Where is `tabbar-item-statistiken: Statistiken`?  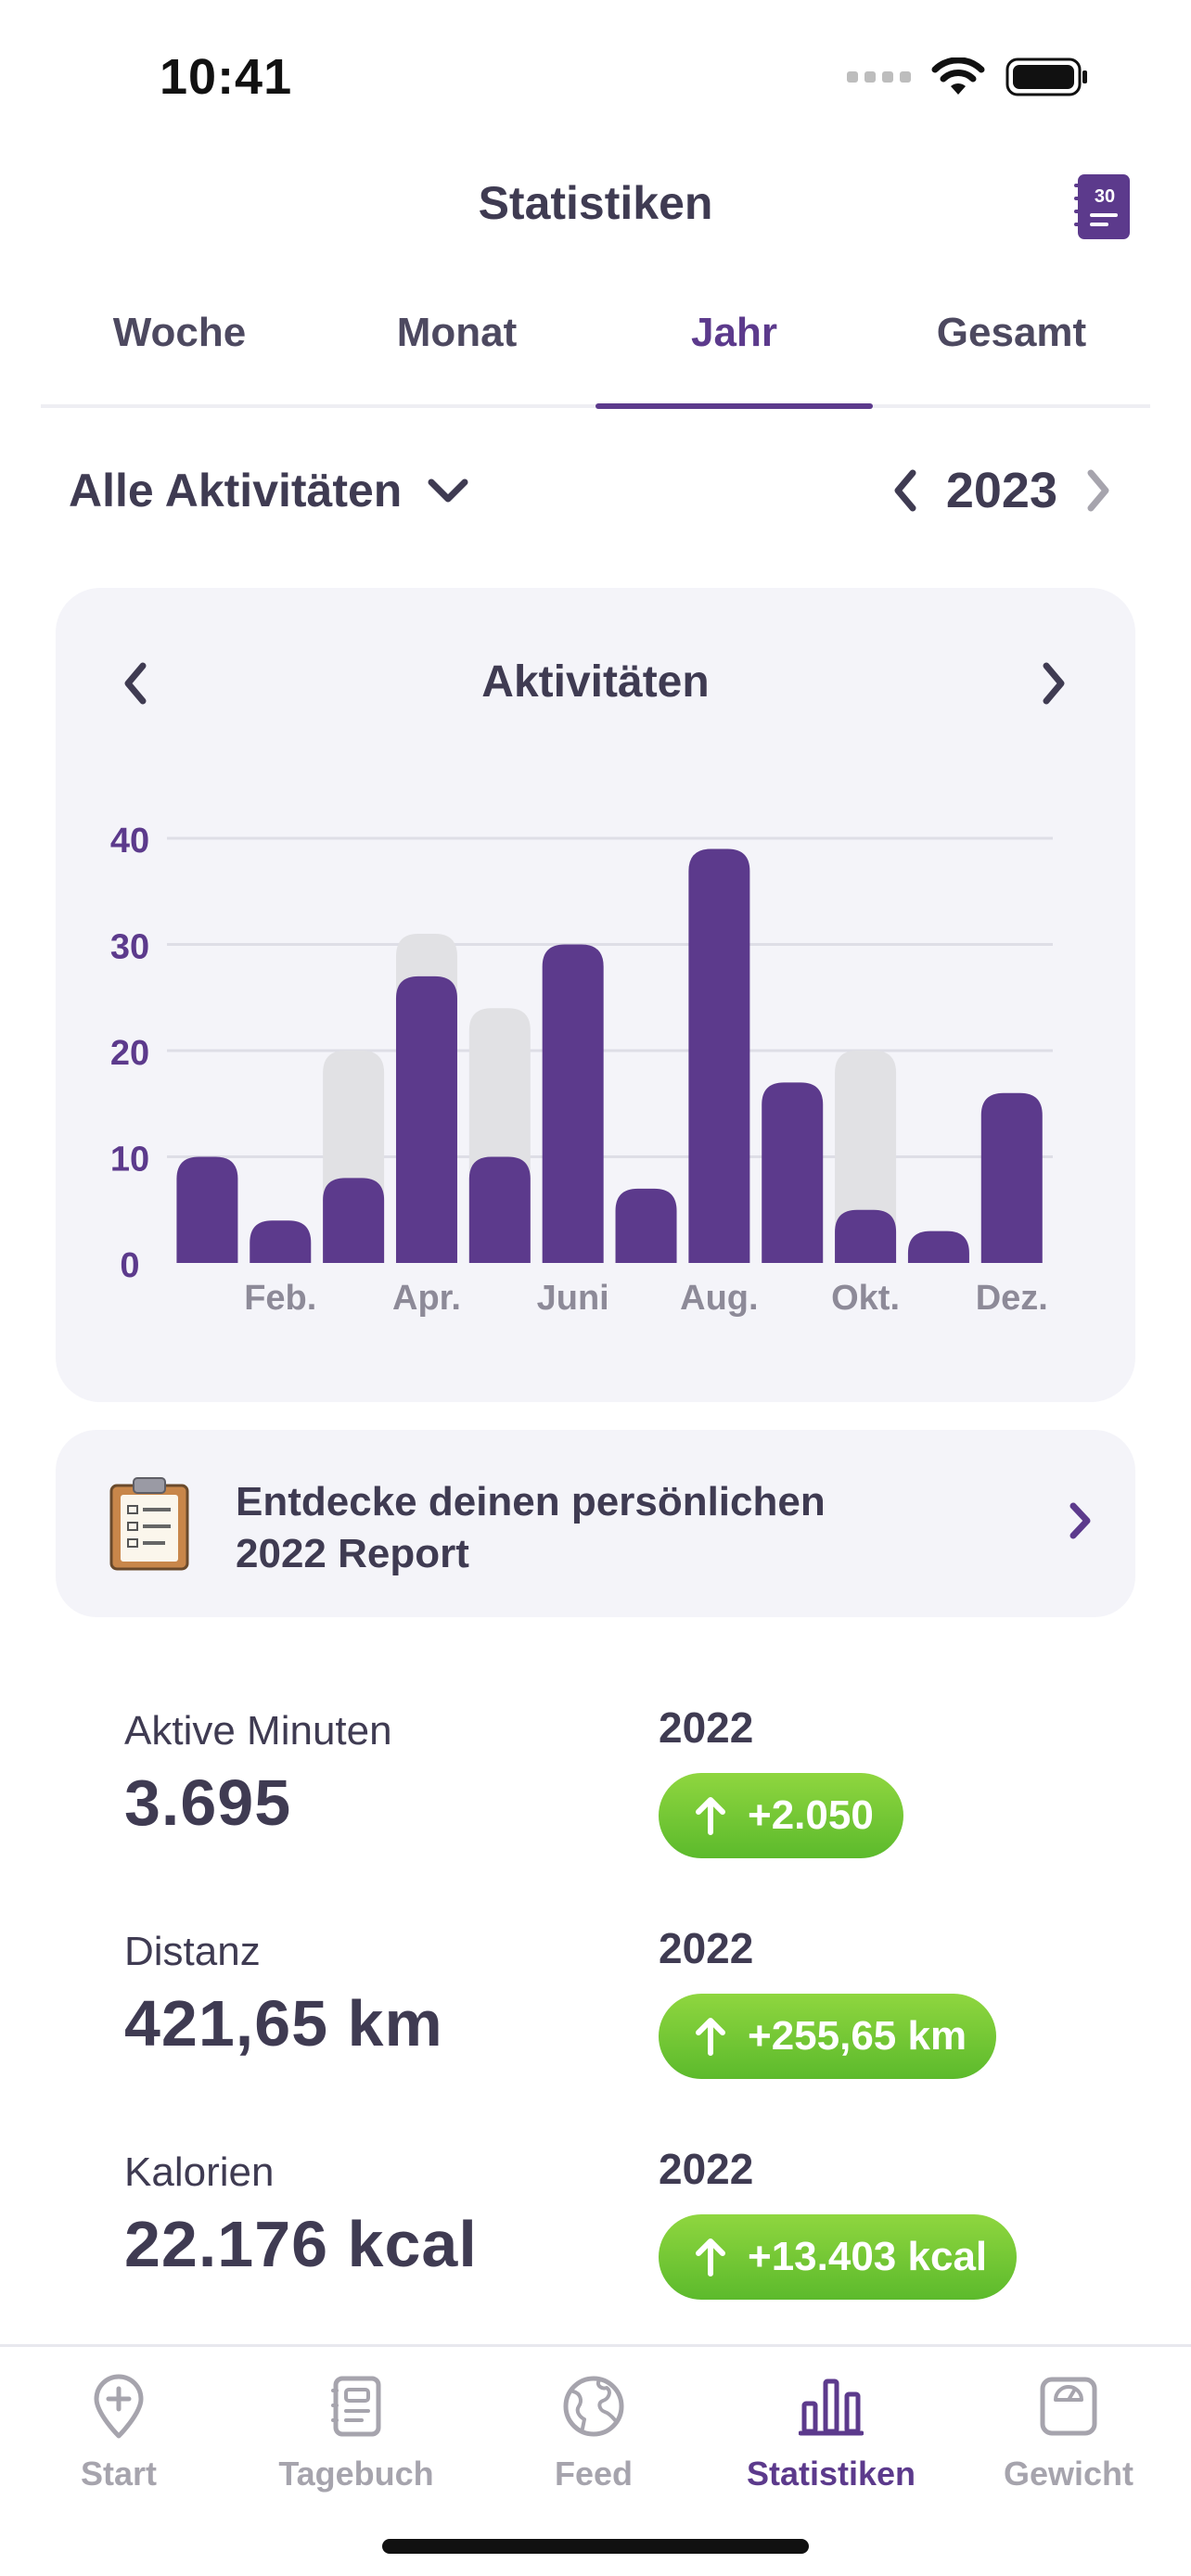
tabbar-item-statistiken: Statistiken is located at coordinates (831, 2430).